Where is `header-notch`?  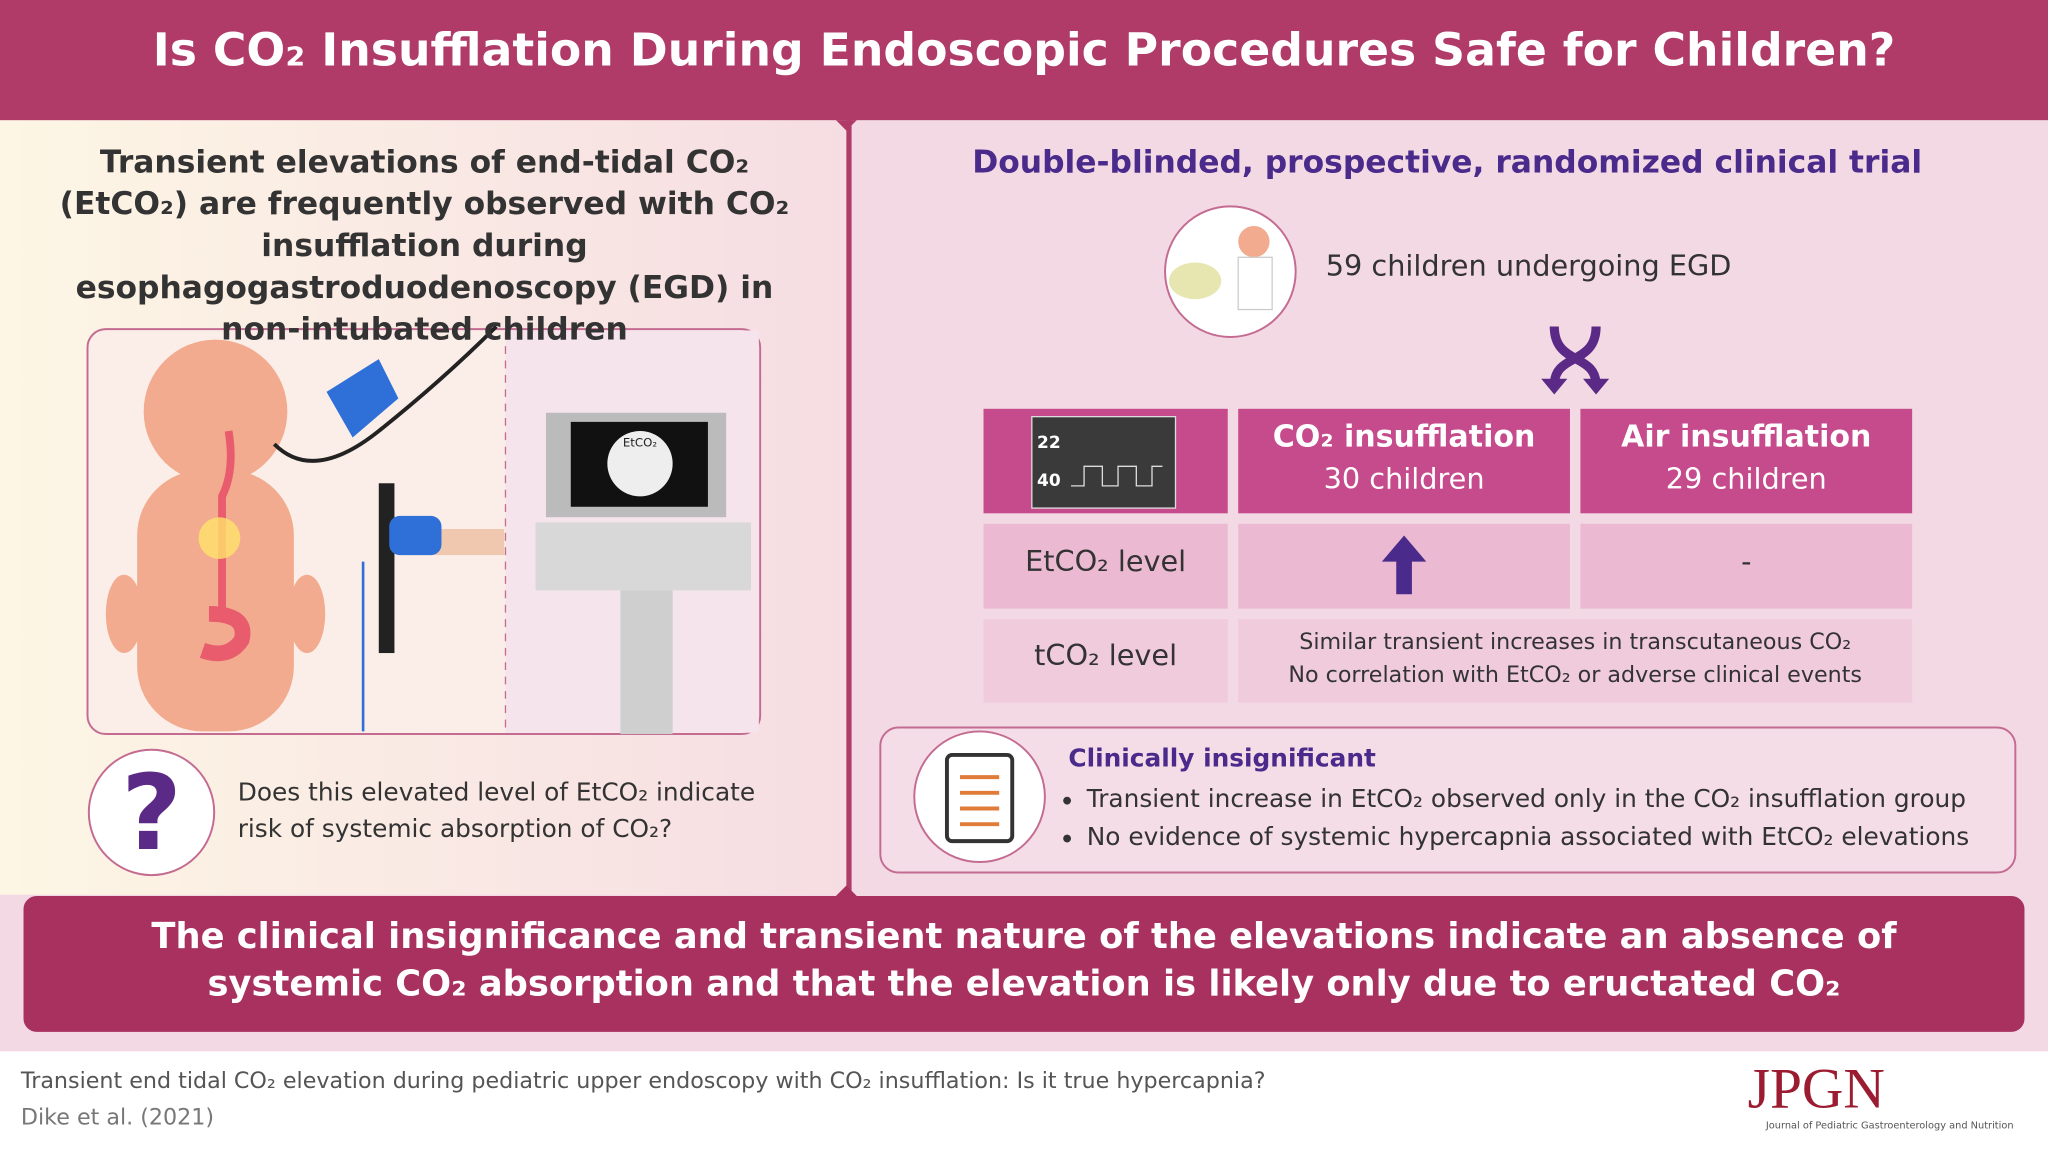 header-notch is located at coordinates (846, 125).